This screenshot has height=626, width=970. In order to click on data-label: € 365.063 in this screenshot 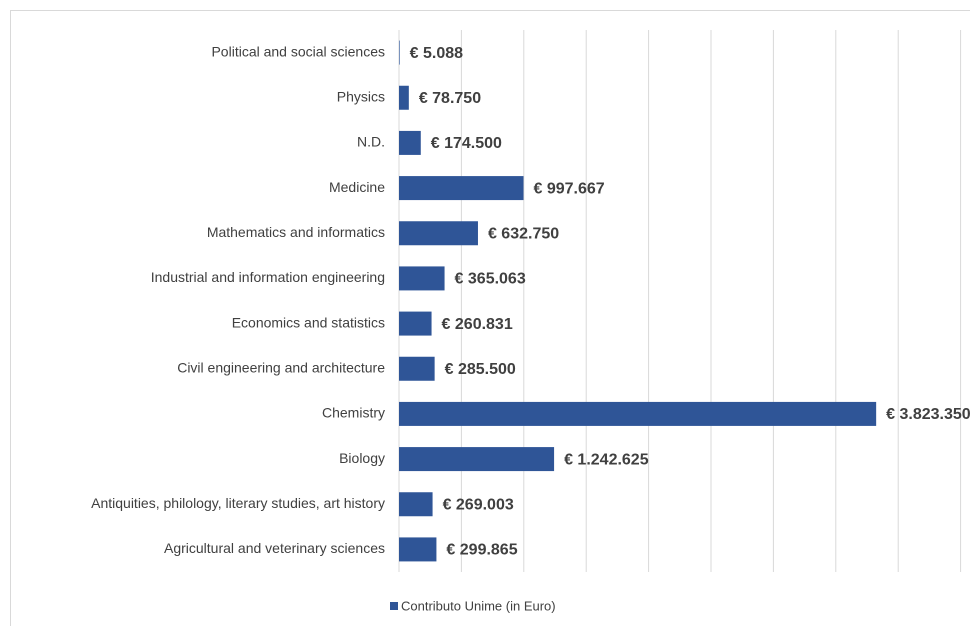, I will do `click(490, 279)`.